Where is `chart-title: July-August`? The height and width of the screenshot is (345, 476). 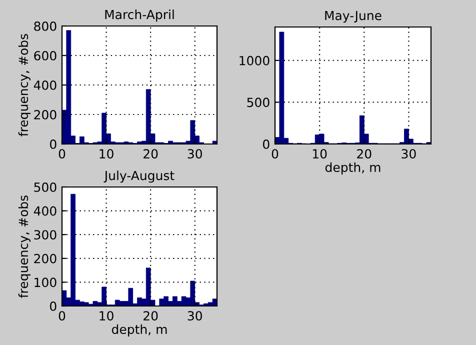 chart-title: July-August is located at coordinates (139, 176).